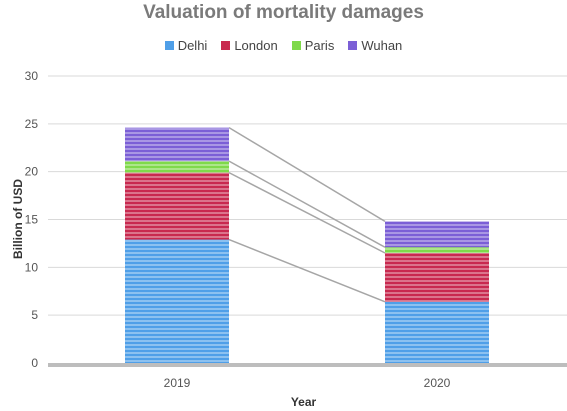 The height and width of the screenshot is (411, 567). What do you see at coordinates (34, 315) in the screenshot?
I see `y-tick-label: 5` at bounding box center [34, 315].